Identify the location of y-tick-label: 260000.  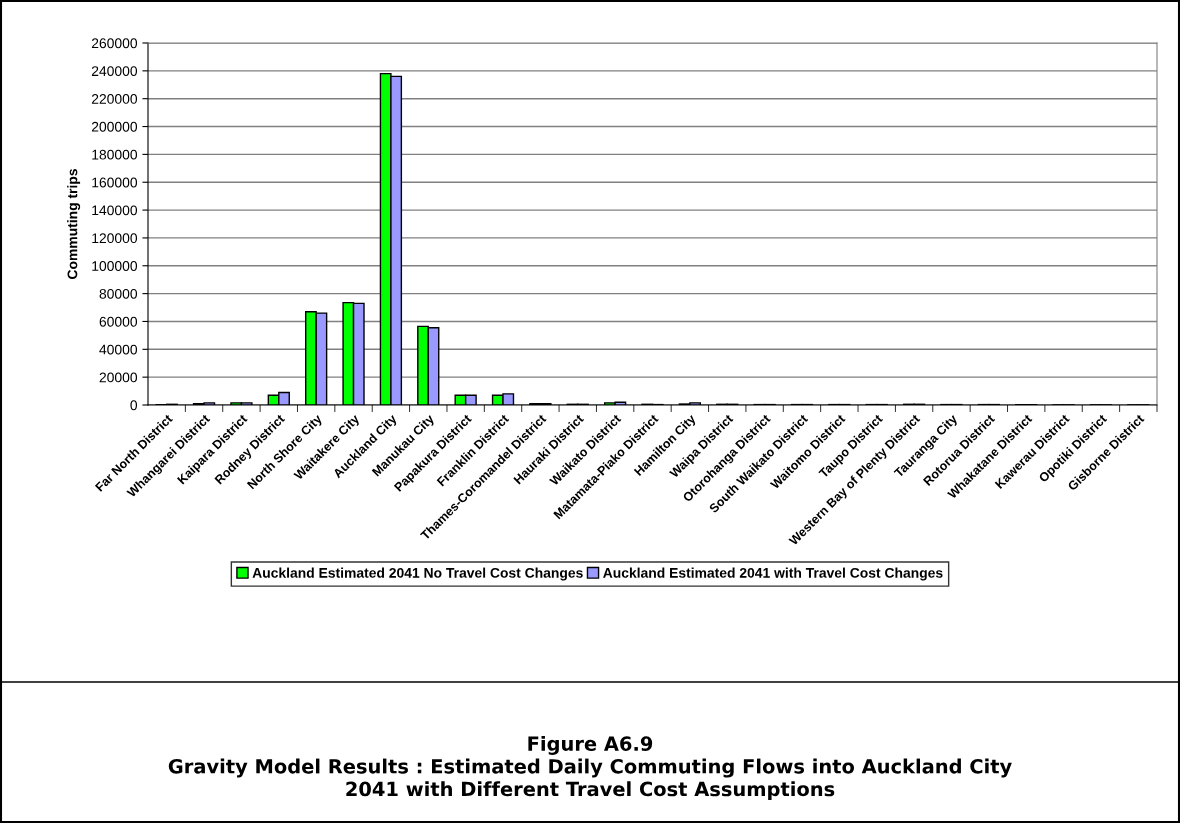
(114, 43).